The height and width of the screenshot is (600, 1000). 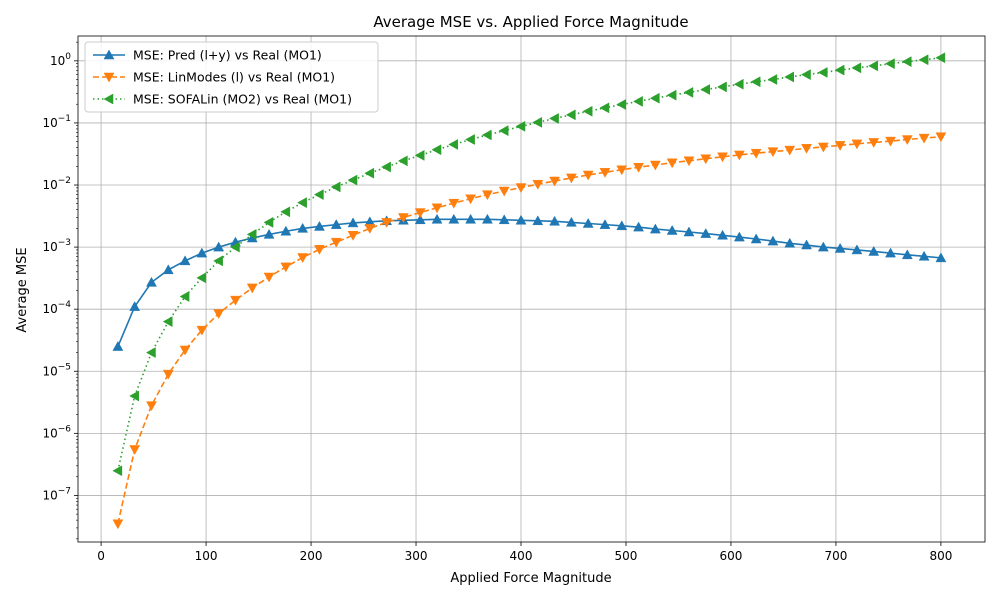 I want to click on legend-item: MSE: SOFALin (MO2) vs Real (MO1), so click(x=222, y=99).